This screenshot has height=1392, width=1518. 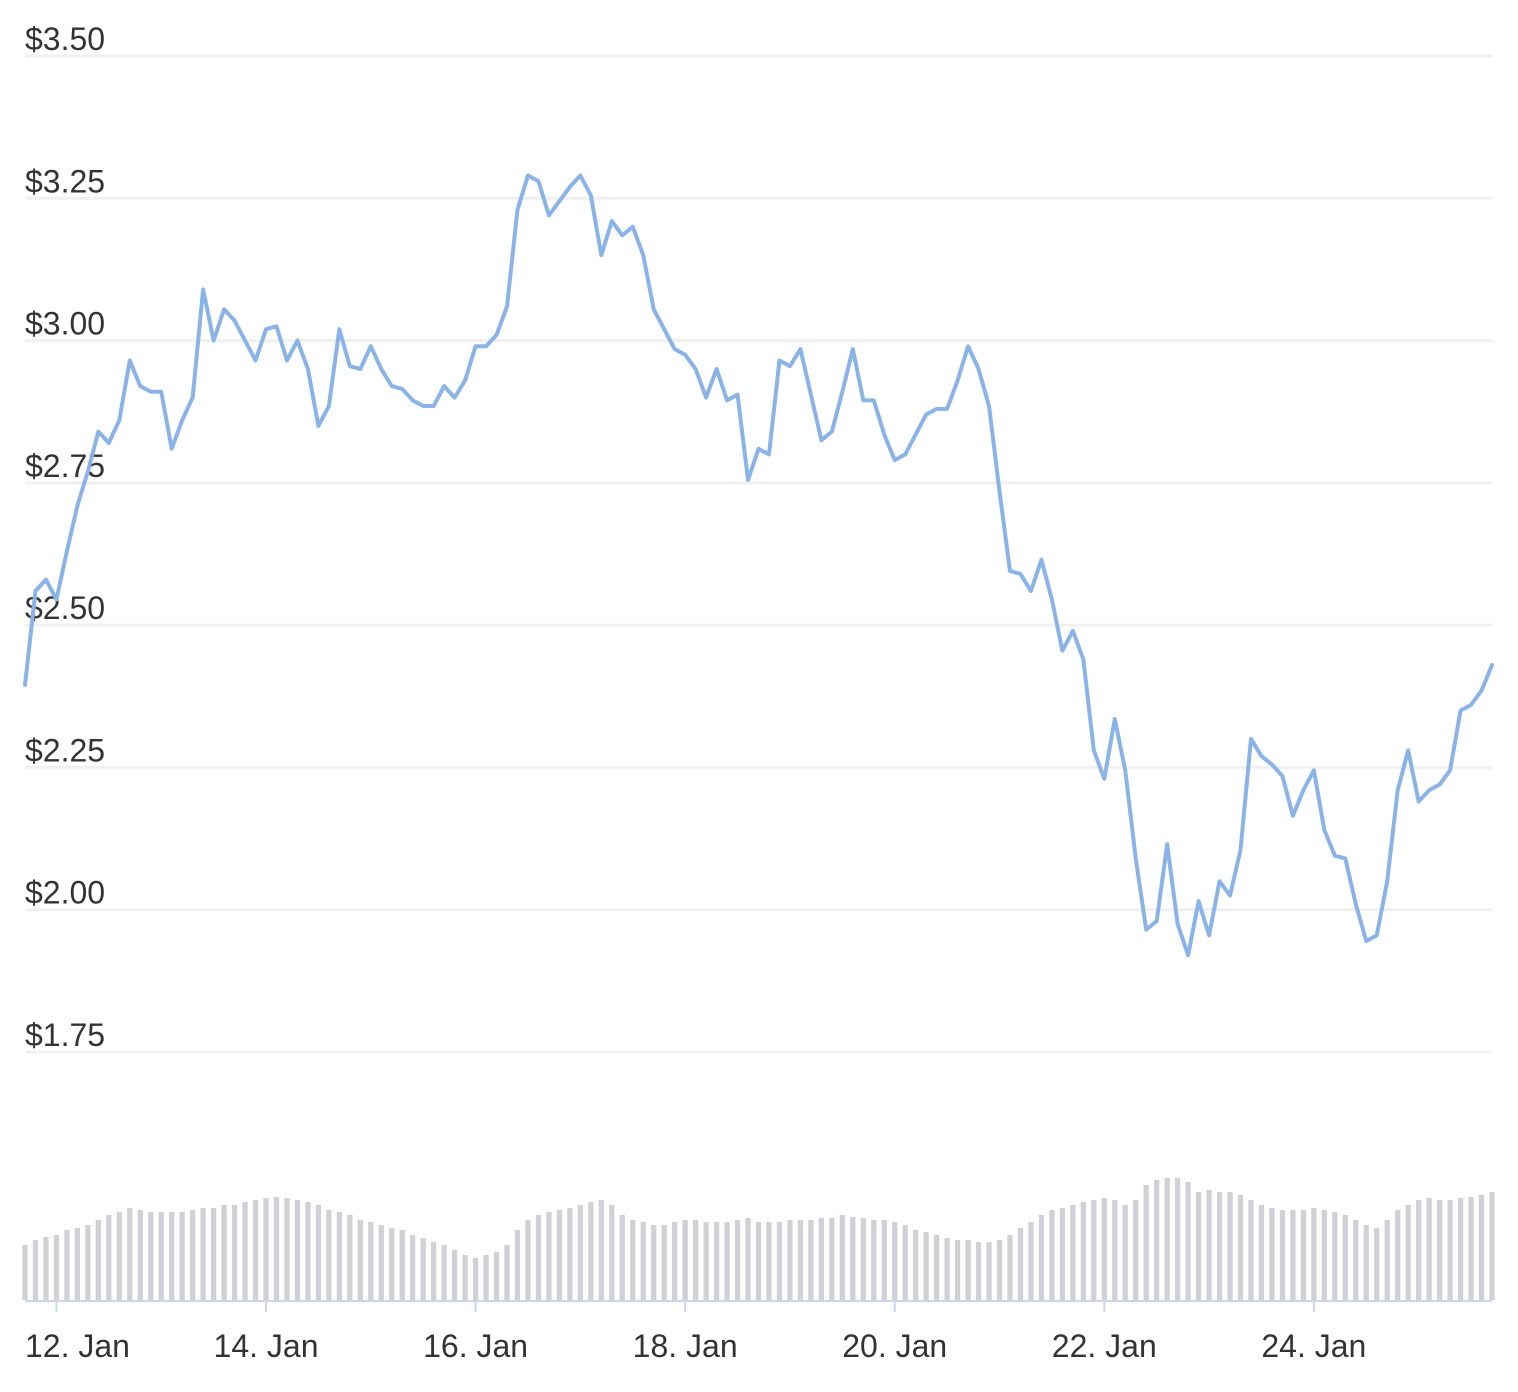 What do you see at coordinates (65, 1035) in the screenshot?
I see `y-tick-label: $1.75` at bounding box center [65, 1035].